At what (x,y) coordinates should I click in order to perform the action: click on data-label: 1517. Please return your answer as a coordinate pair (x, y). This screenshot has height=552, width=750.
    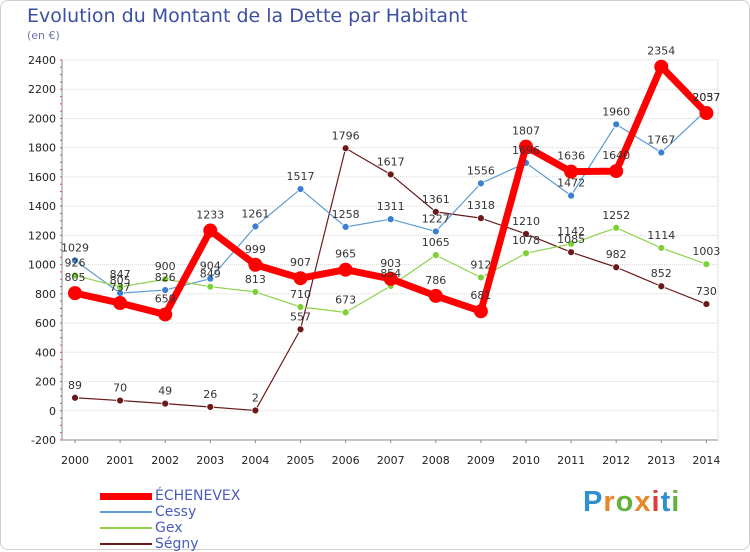
    Looking at the image, I should click on (301, 176).